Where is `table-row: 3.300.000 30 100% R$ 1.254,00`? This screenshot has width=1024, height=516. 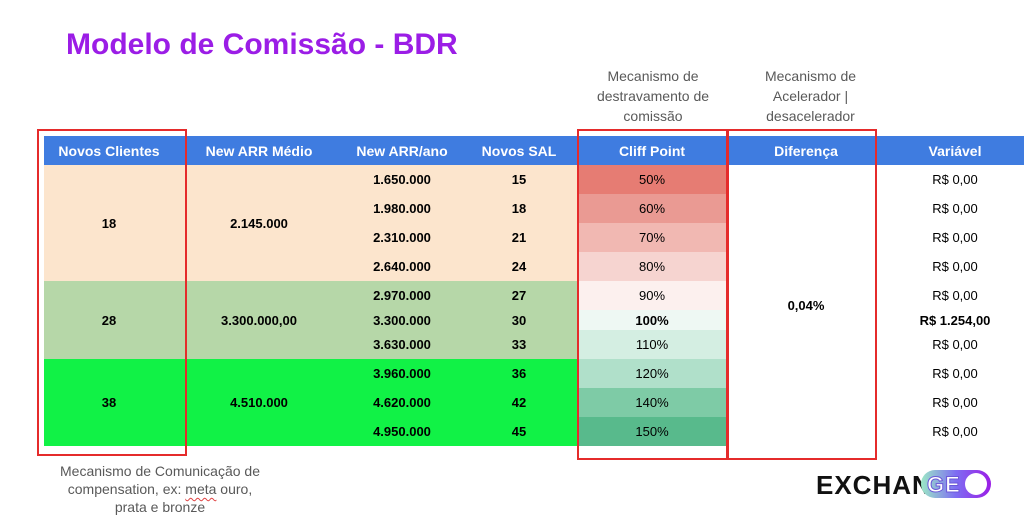
table-row: 3.300.000 30 100% R$ 1.254,00 is located at coordinates (534, 320).